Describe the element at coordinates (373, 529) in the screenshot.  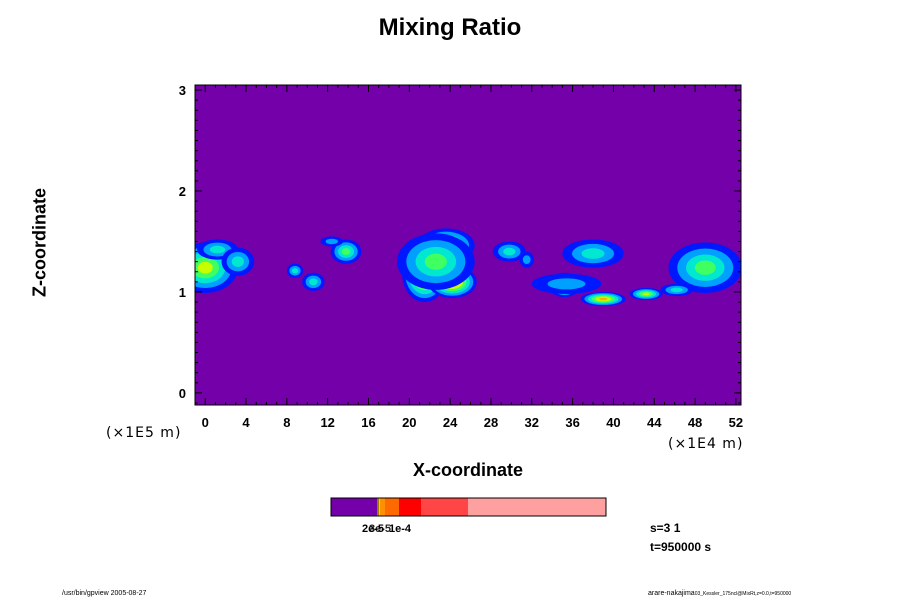
I see `colorbar-label-1: 2e-5` at that location.